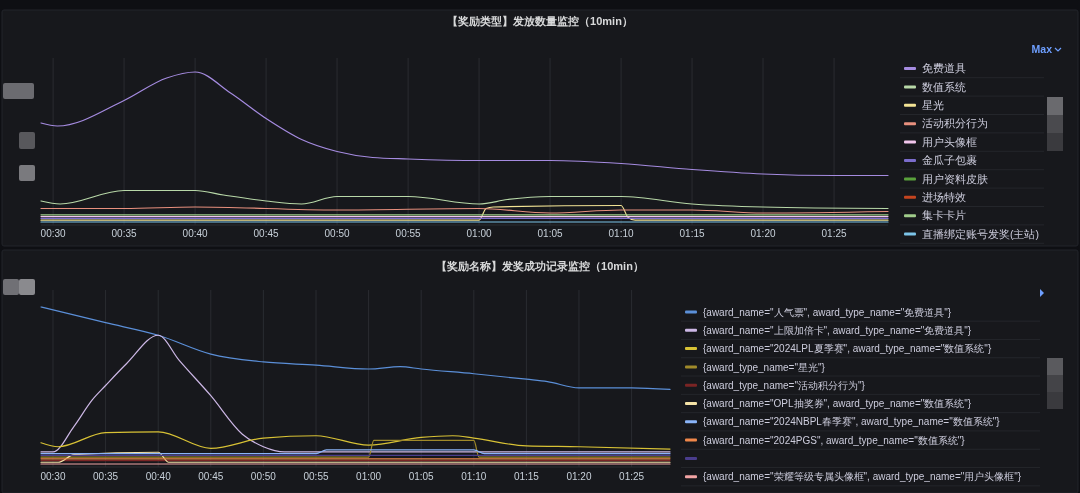  What do you see at coordinates (944, 68) in the screenshot?
I see `legend-label: 免费道具` at bounding box center [944, 68].